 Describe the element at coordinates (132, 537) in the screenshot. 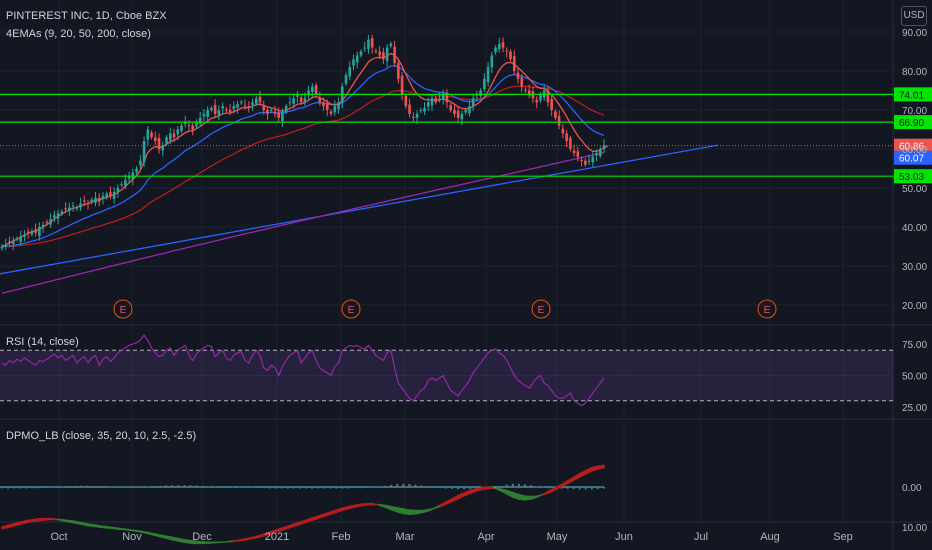

I see `time-tick-label: Nov` at that location.